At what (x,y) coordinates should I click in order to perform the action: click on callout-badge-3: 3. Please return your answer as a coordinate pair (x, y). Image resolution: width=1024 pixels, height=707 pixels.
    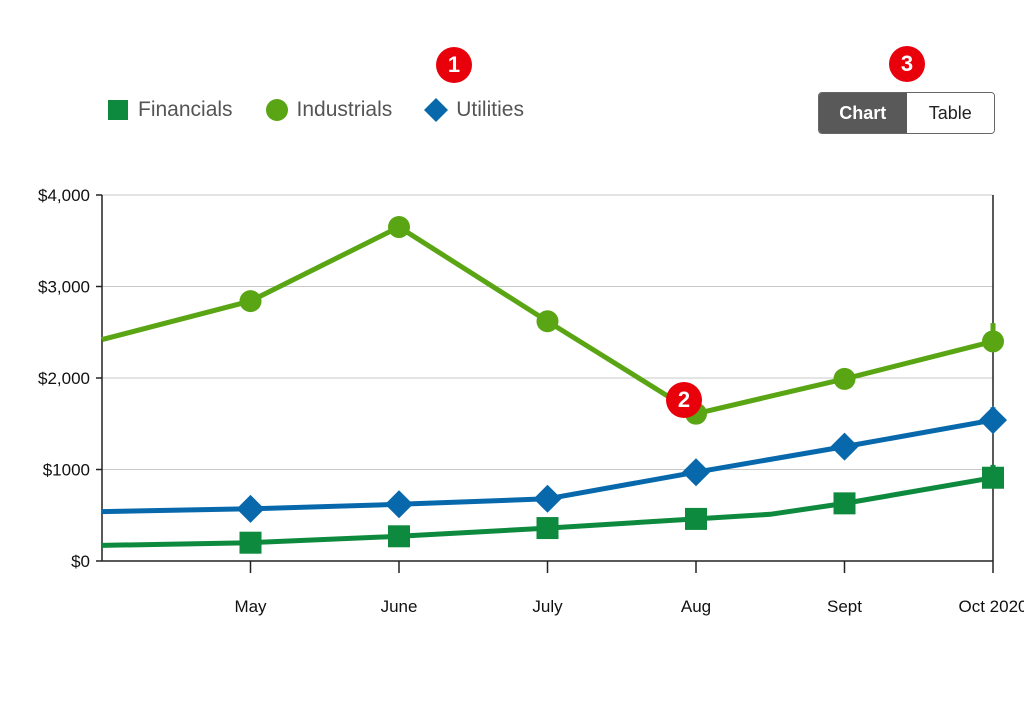
    Looking at the image, I should click on (907, 64).